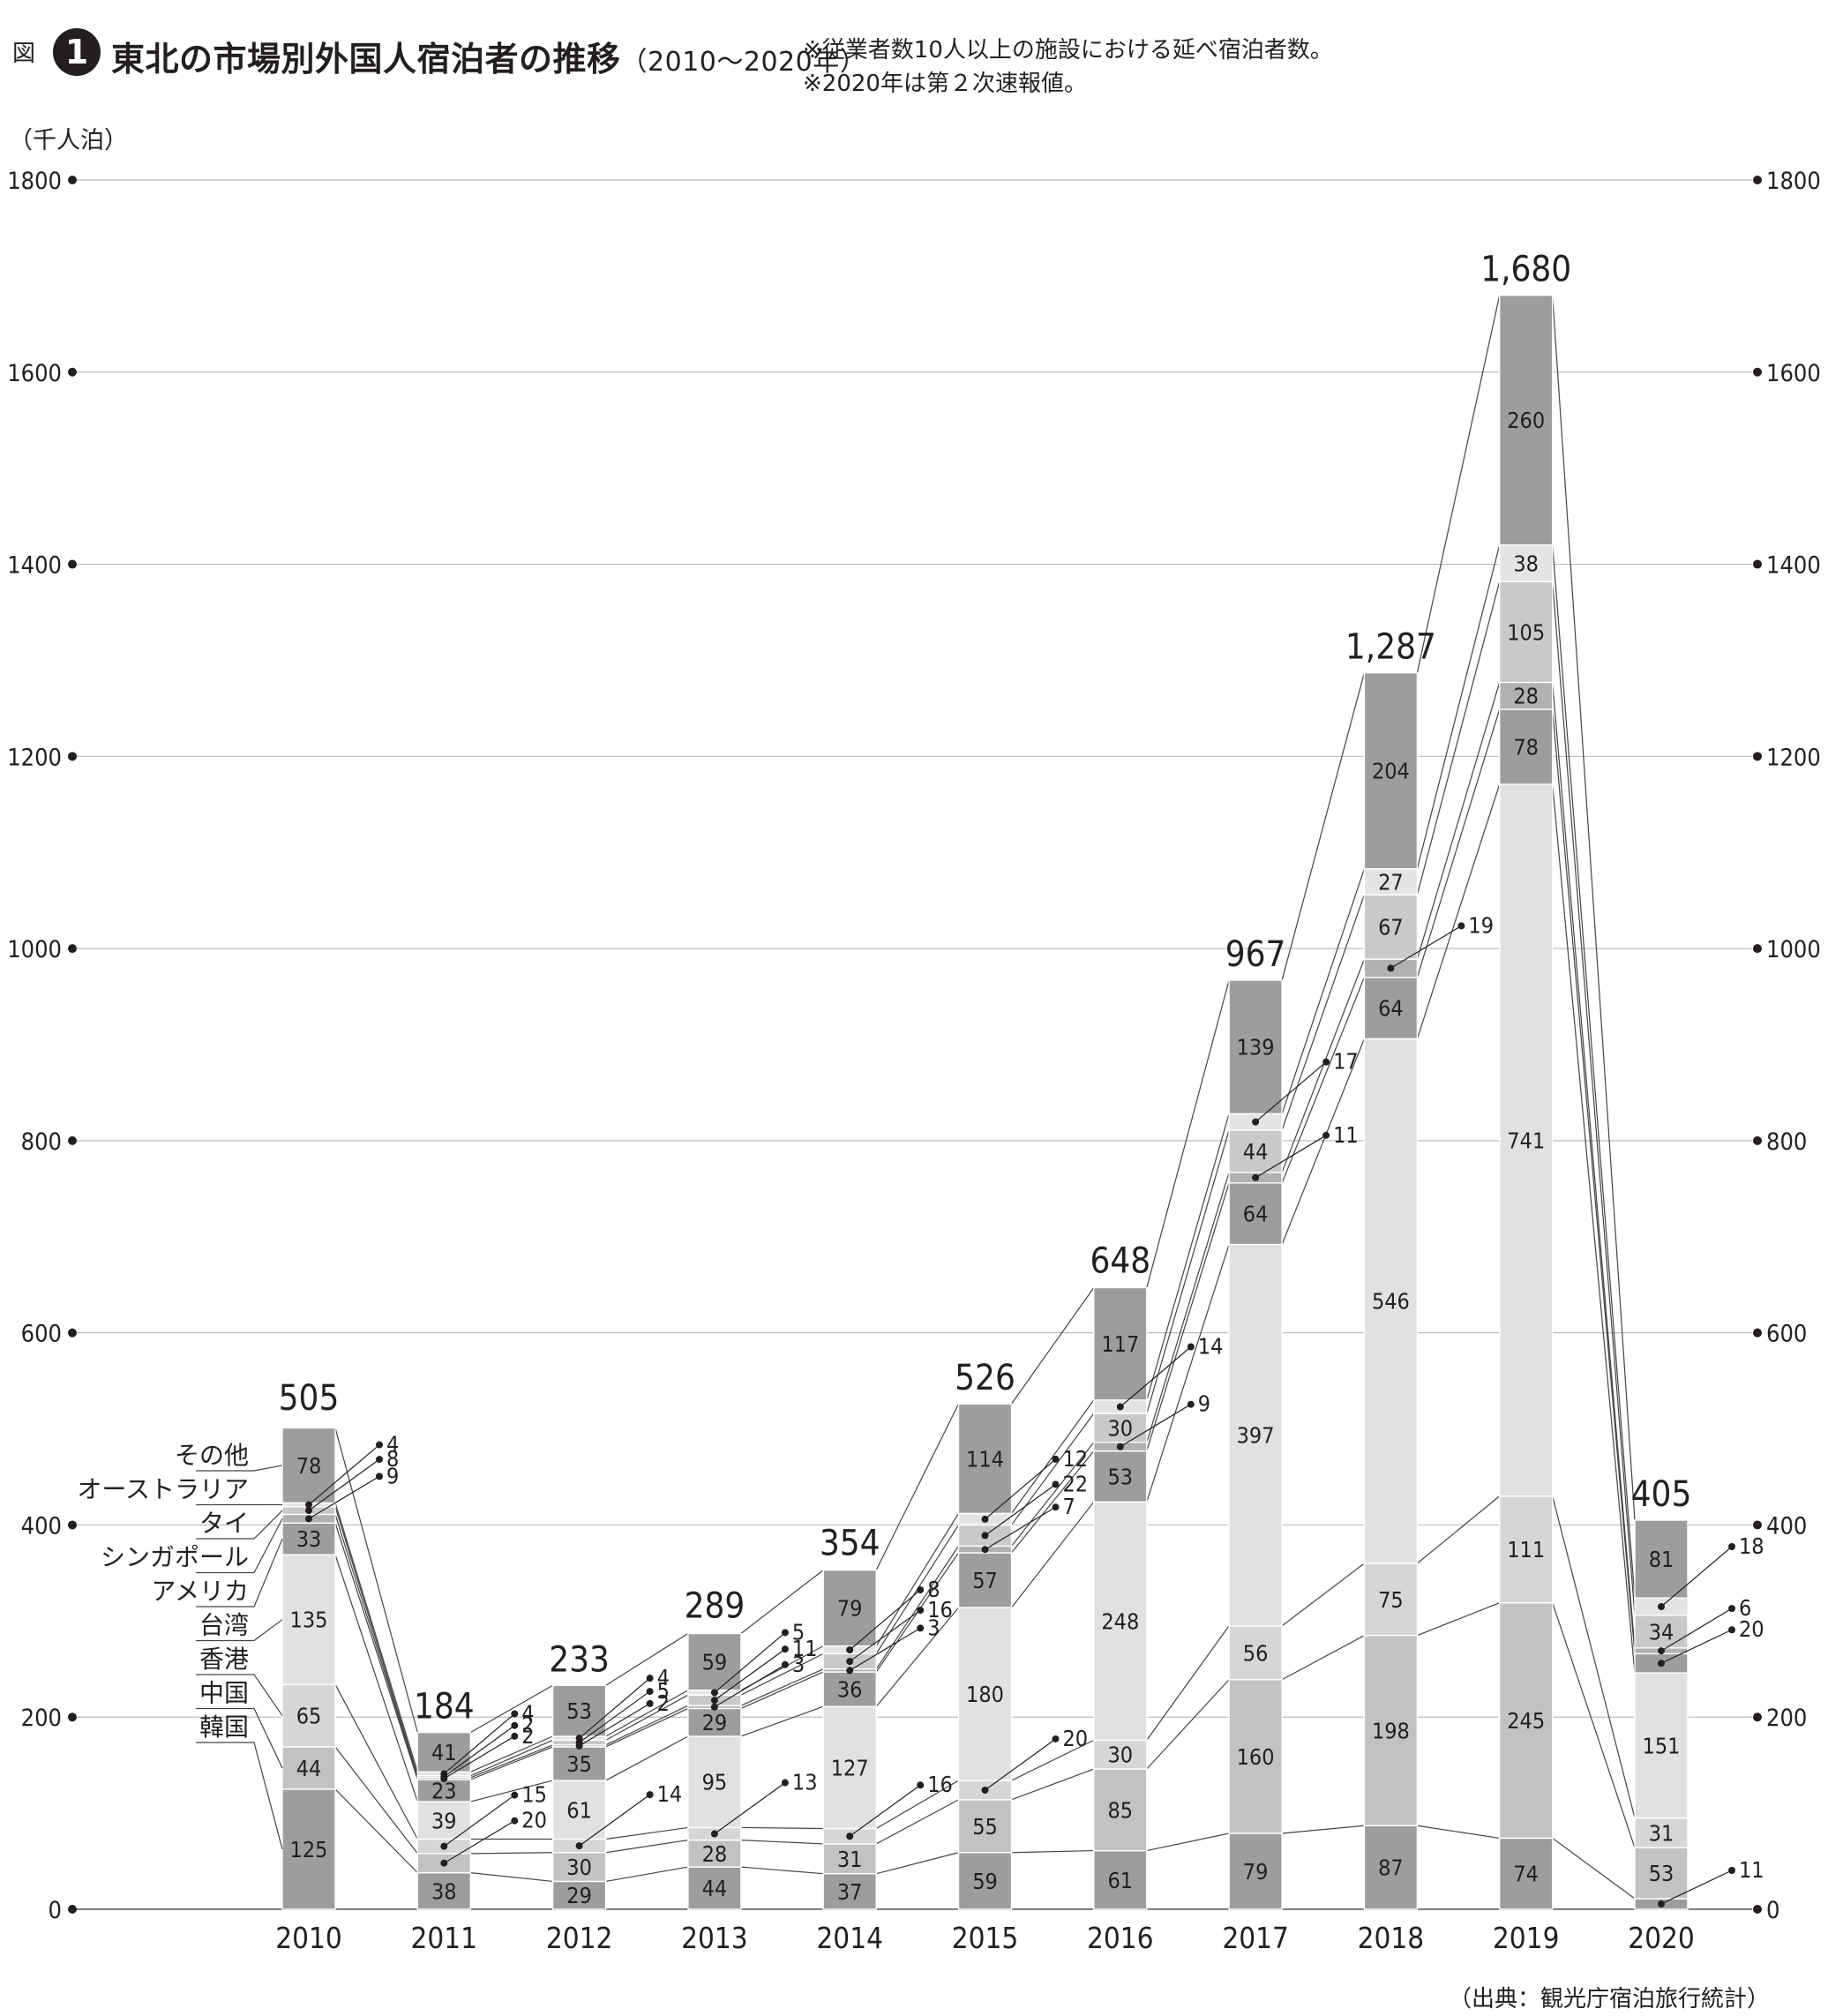  I want to click on callout-value-label: 3, so click(798, 1665).